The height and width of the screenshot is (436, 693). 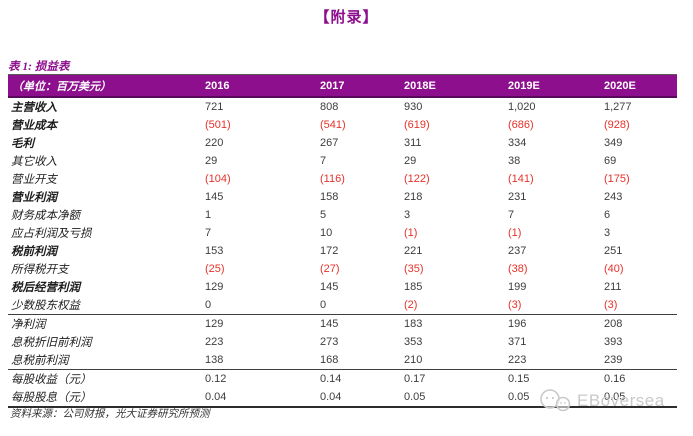 I want to click on row-label: 营业开支, so click(x=34, y=180).